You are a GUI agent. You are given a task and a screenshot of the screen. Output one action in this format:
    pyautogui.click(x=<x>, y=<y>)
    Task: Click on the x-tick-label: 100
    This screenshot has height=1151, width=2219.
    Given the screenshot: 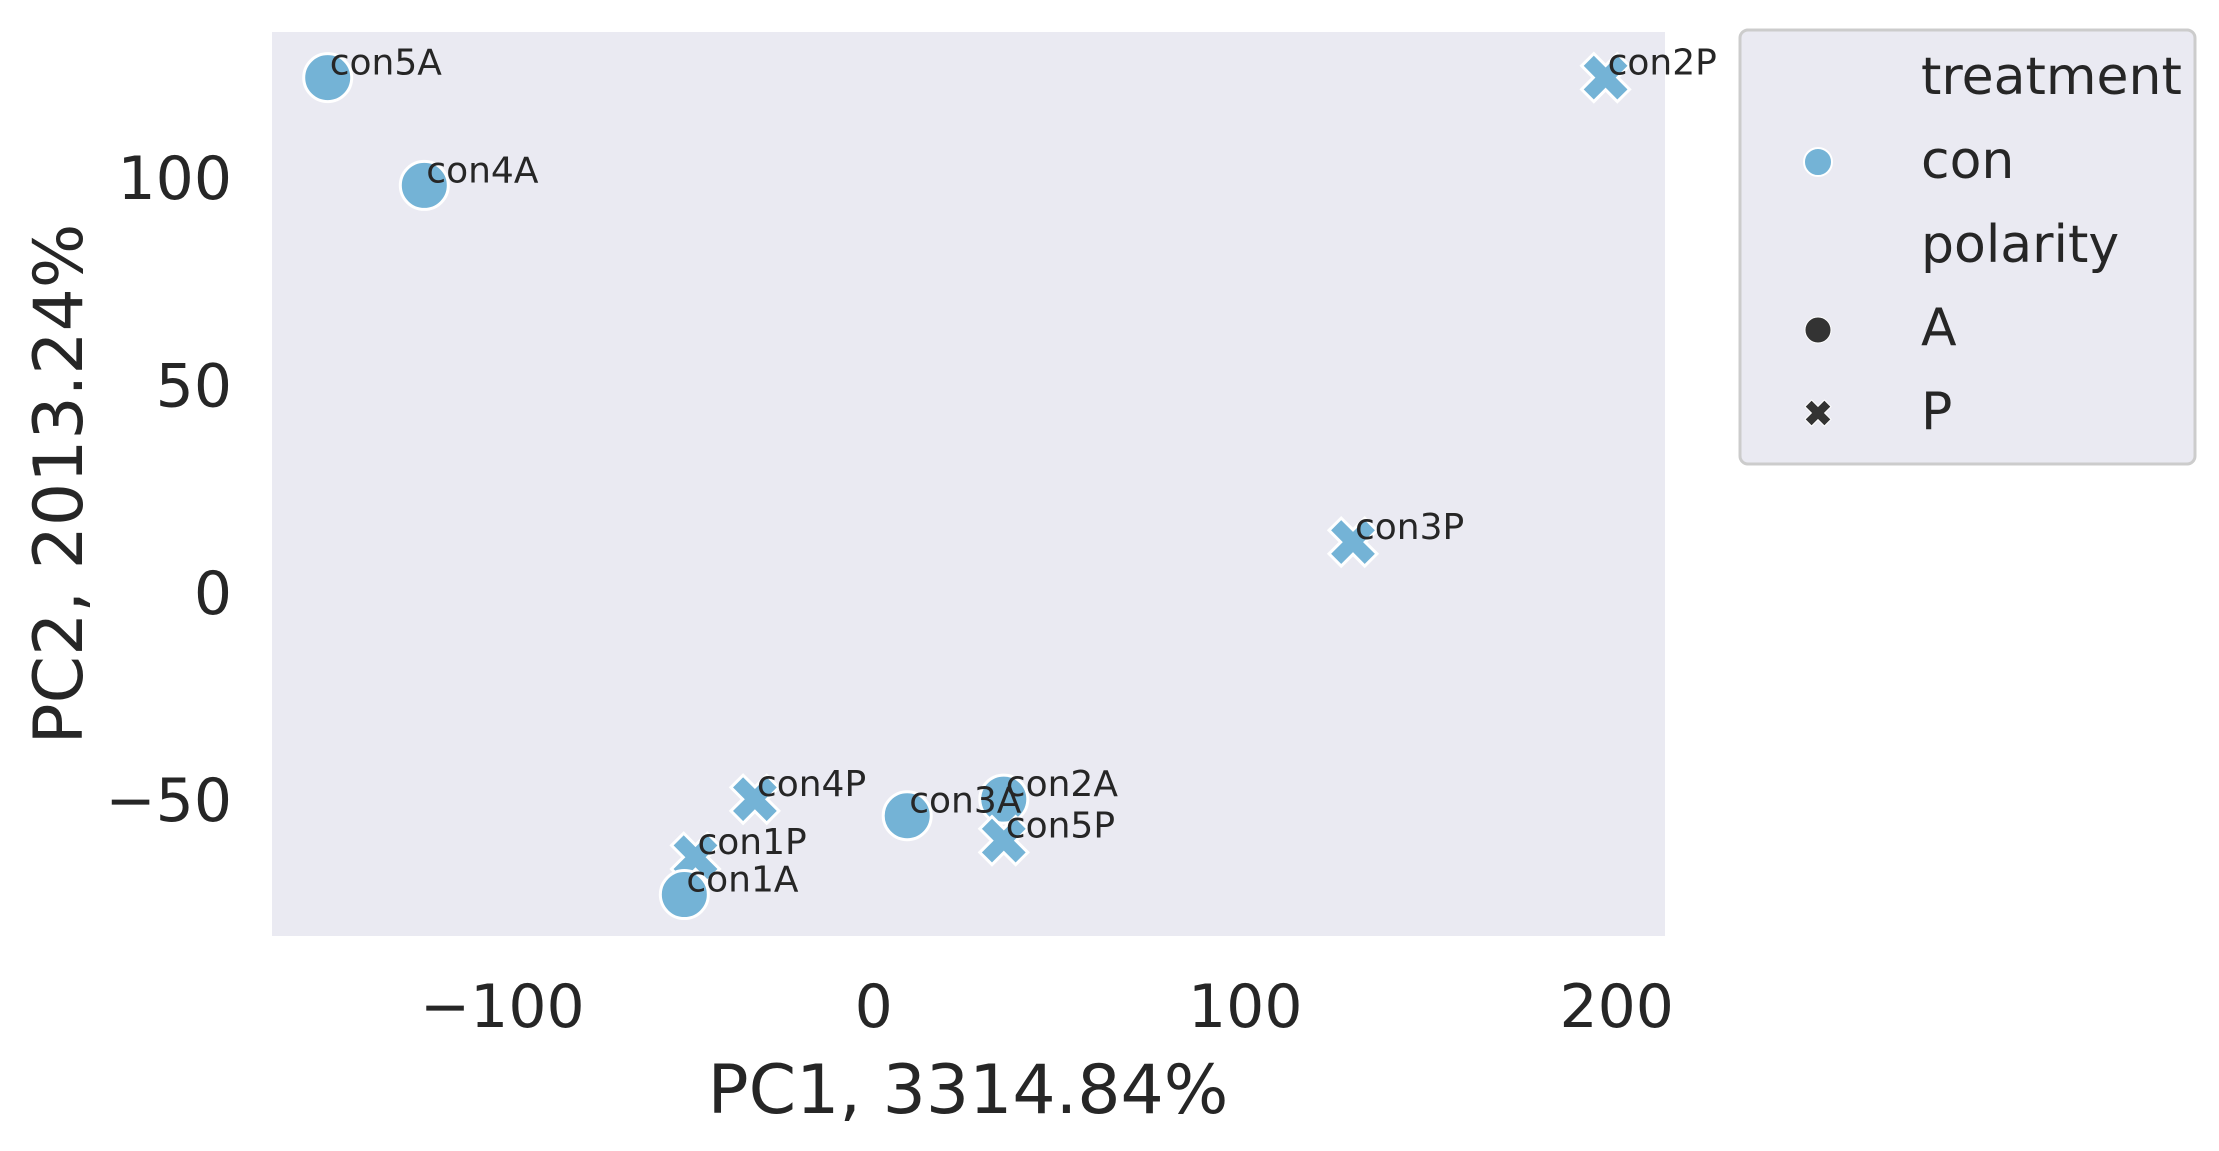 What is the action you would take?
    pyautogui.click(x=1245, y=1007)
    